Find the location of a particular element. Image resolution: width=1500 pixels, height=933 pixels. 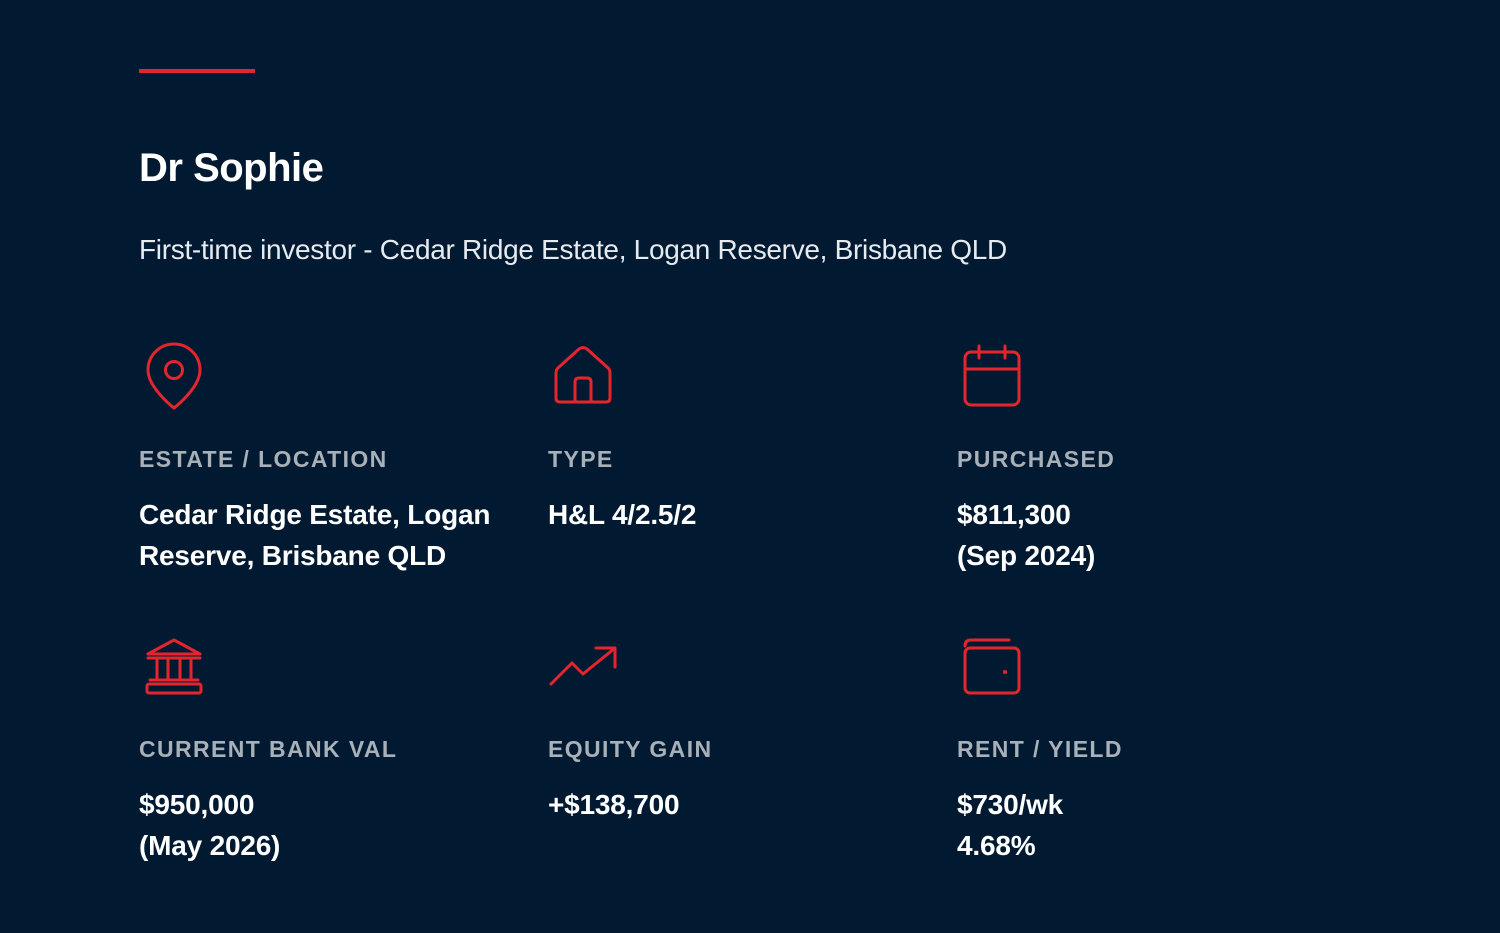

card-value-line1: $950,000 is located at coordinates (209, 804).